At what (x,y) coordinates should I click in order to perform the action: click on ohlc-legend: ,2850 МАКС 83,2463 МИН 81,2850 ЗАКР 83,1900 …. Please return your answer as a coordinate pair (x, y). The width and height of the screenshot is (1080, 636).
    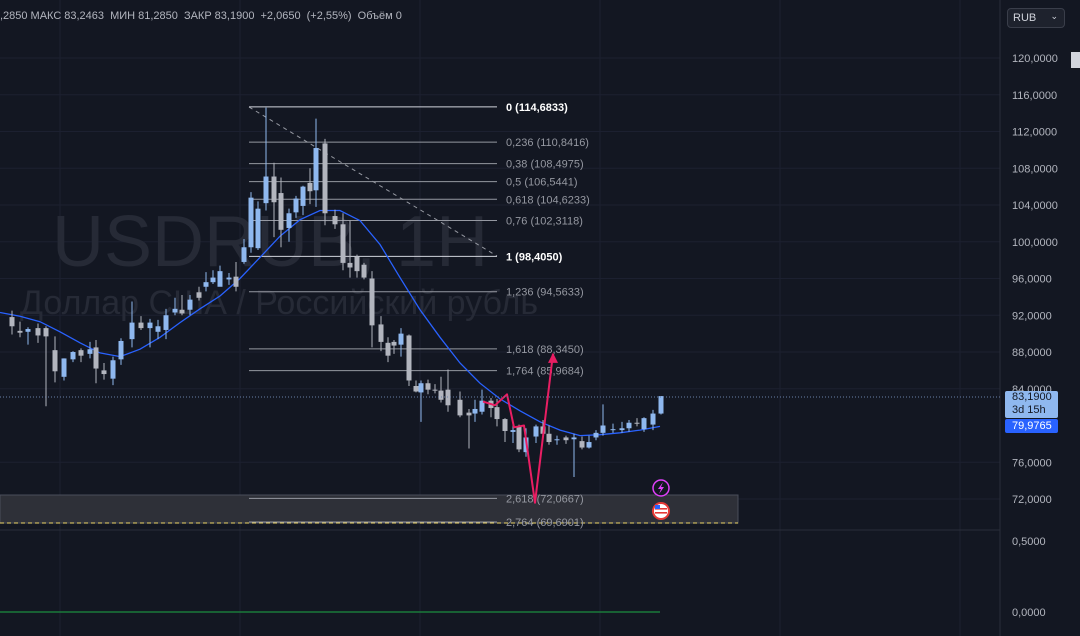
    Looking at the image, I should click on (202, 16).